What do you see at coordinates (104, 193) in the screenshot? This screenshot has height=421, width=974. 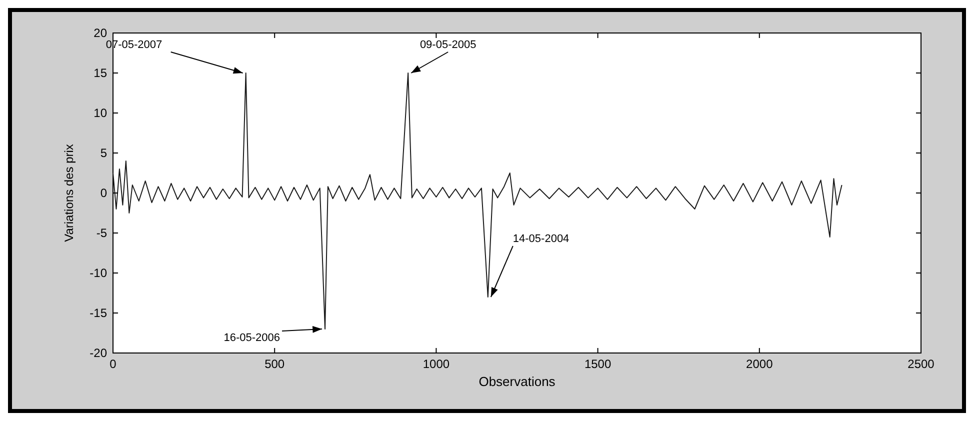 I see `y-tick-label: 0` at bounding box center [104, 193].